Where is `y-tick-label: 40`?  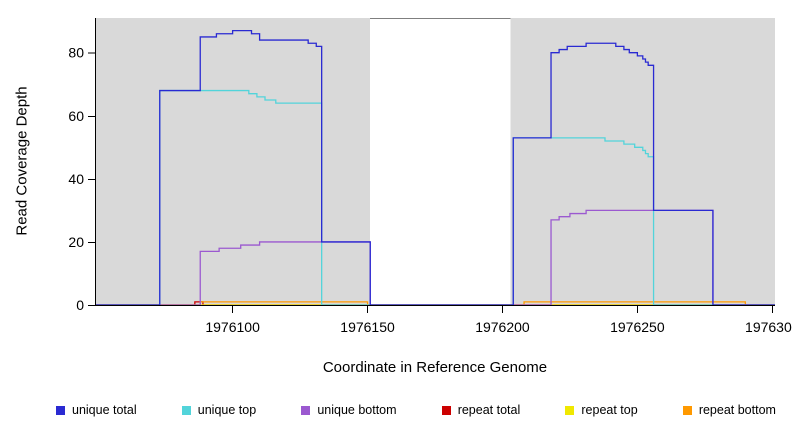
y-tick-label: 40 is located at coordinates (76, 179).